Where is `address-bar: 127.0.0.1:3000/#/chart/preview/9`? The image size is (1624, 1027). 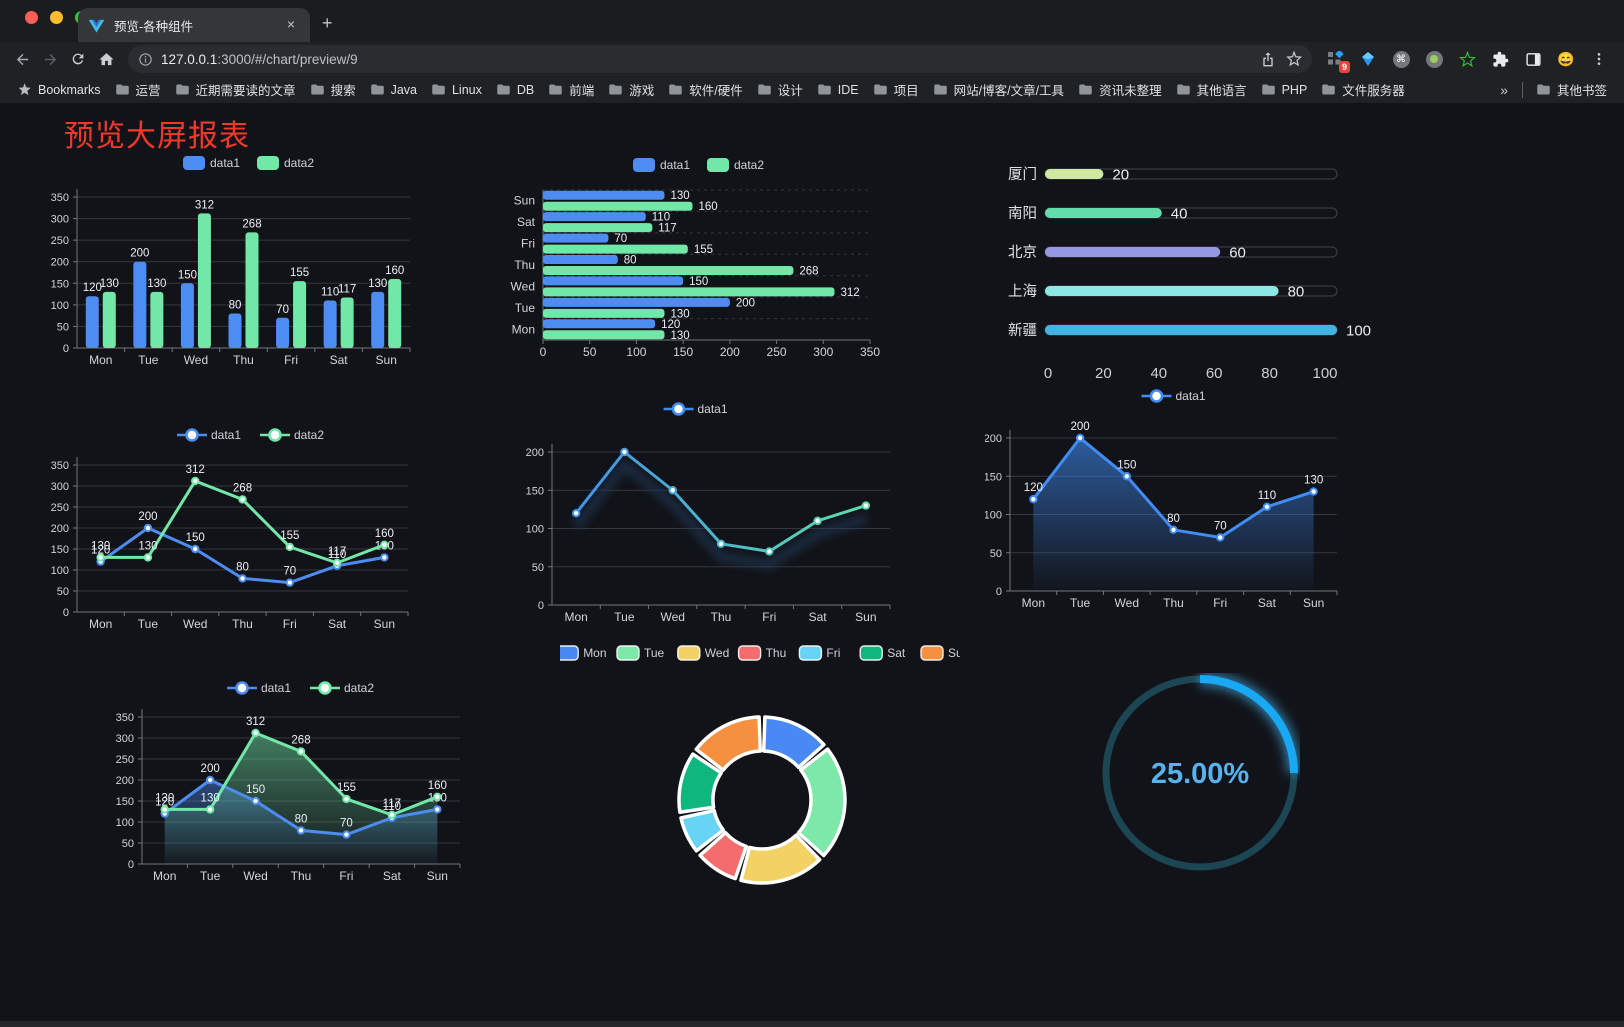
address-bar: 127.0.0.1:3000/#/chart/preview/9 is located at coordinates (720, 59).